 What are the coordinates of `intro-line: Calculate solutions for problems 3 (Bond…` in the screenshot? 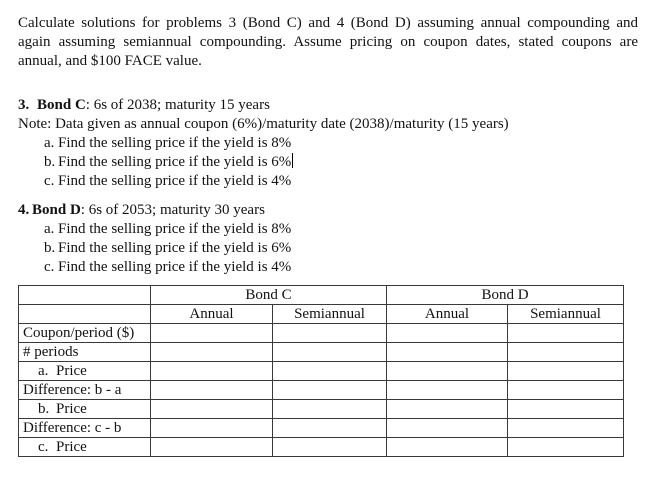 It's located at (328, 23).